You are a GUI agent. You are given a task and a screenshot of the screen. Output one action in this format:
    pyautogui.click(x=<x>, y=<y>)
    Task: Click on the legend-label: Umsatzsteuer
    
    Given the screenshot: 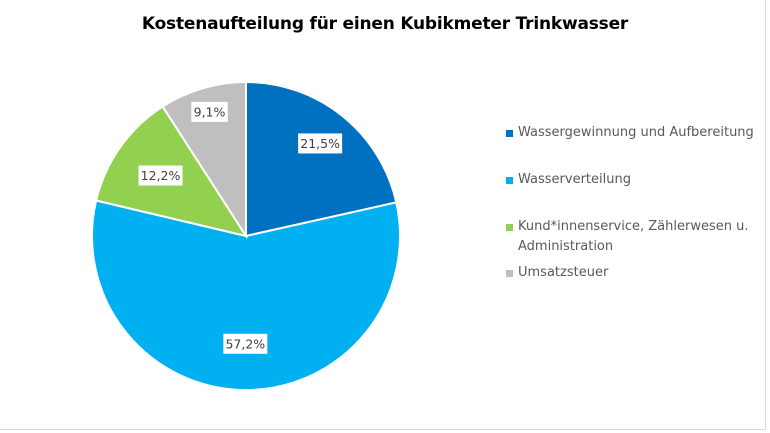 What is the action you would take?
    pyautogui.click(x=563, y=272)
    